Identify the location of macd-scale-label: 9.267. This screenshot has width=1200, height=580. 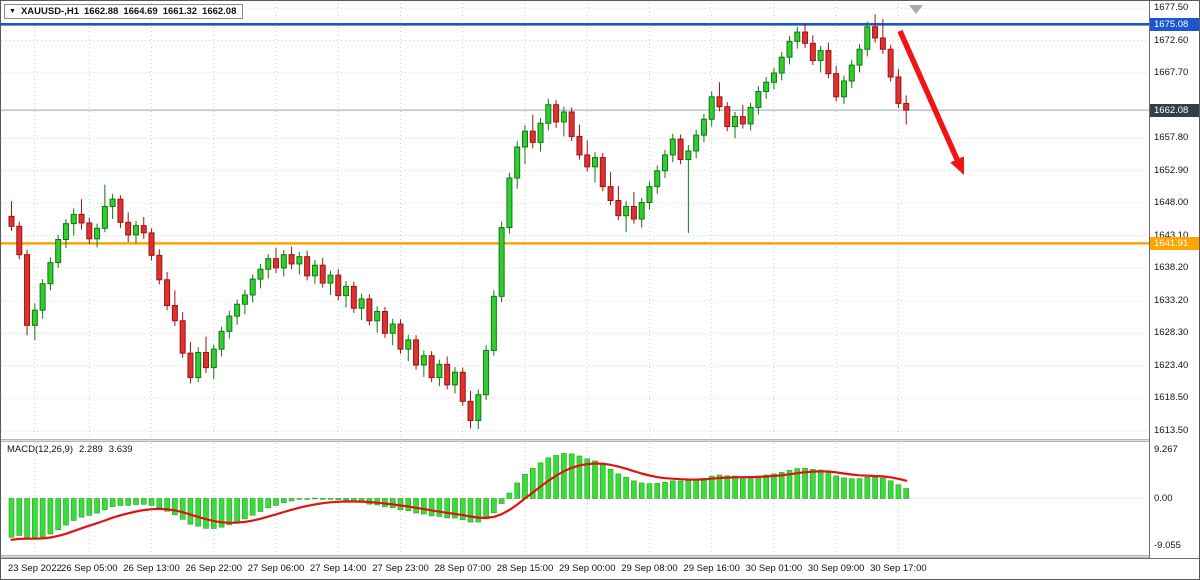
(1166, 449).